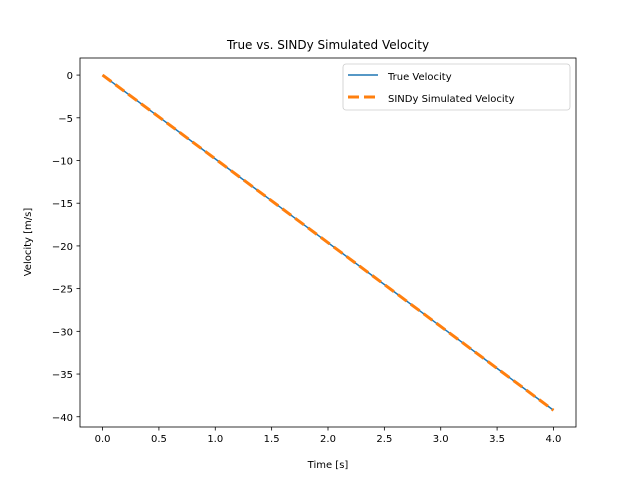 This screenshot has height=485, width=640. Describe the element at coordinates (62, 332) in the screenshot. I see `y-tick-label: −30` at that location.